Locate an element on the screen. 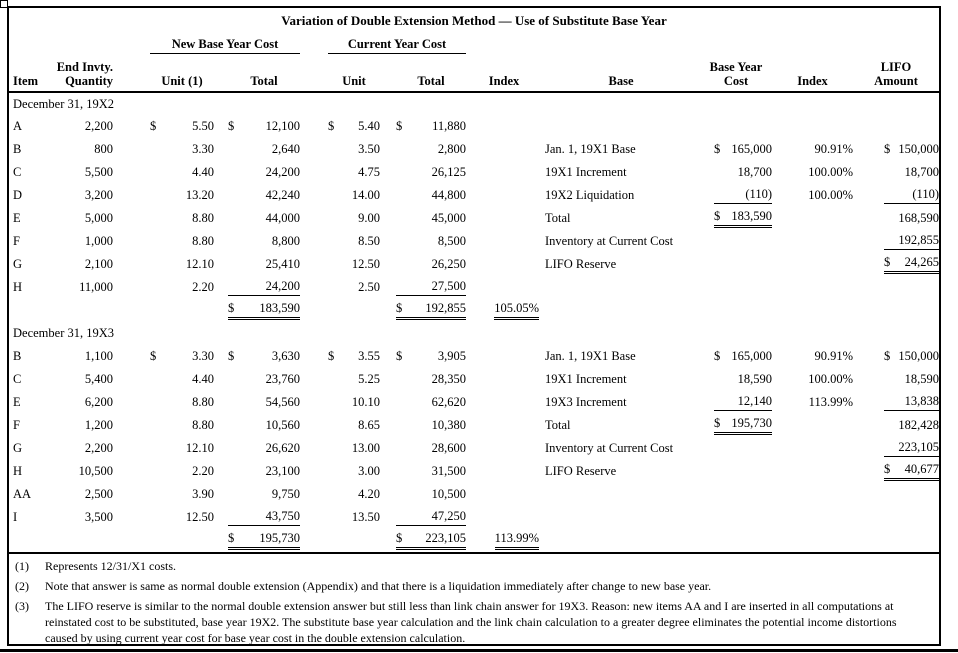  base-year-cost-cell: 18,590 is located at coordinates (754, 378).